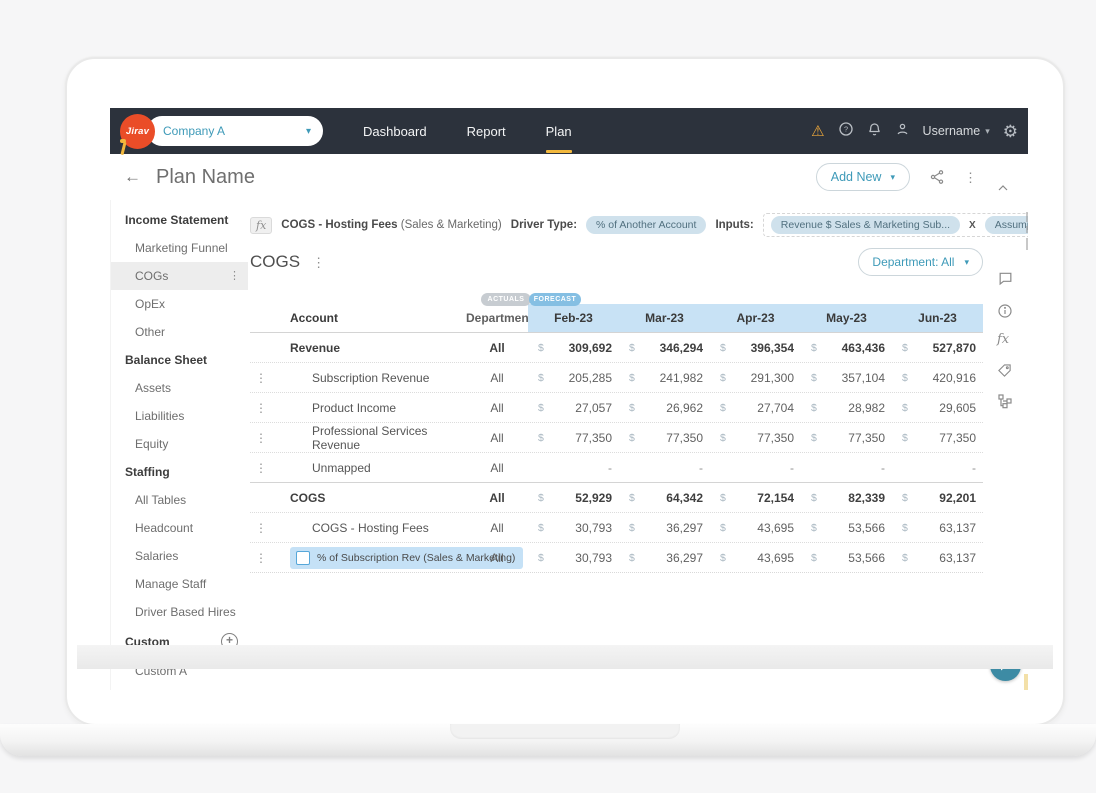 Image resolution: width=1096 pixels, height=793 pixels. I want to click on tag-icon, so click(1004, 373).